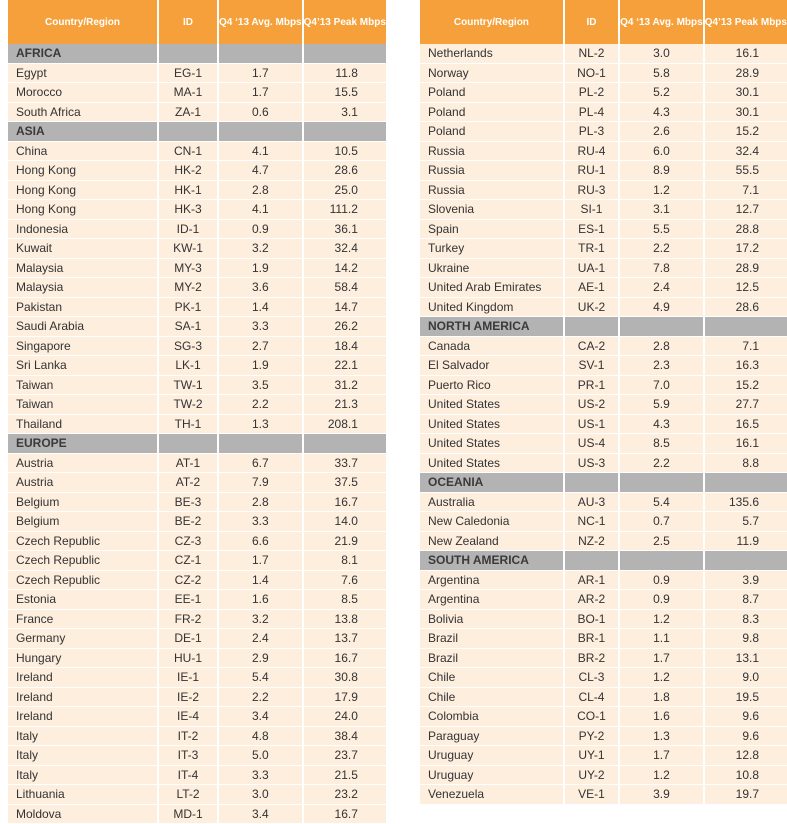 The height and width of the screenshot is (824, 787). What do you see at coordinates (744, 190) in the screenshot?
I see `peak-mbps-cell: 7.1` at bounding box center [744, 190].